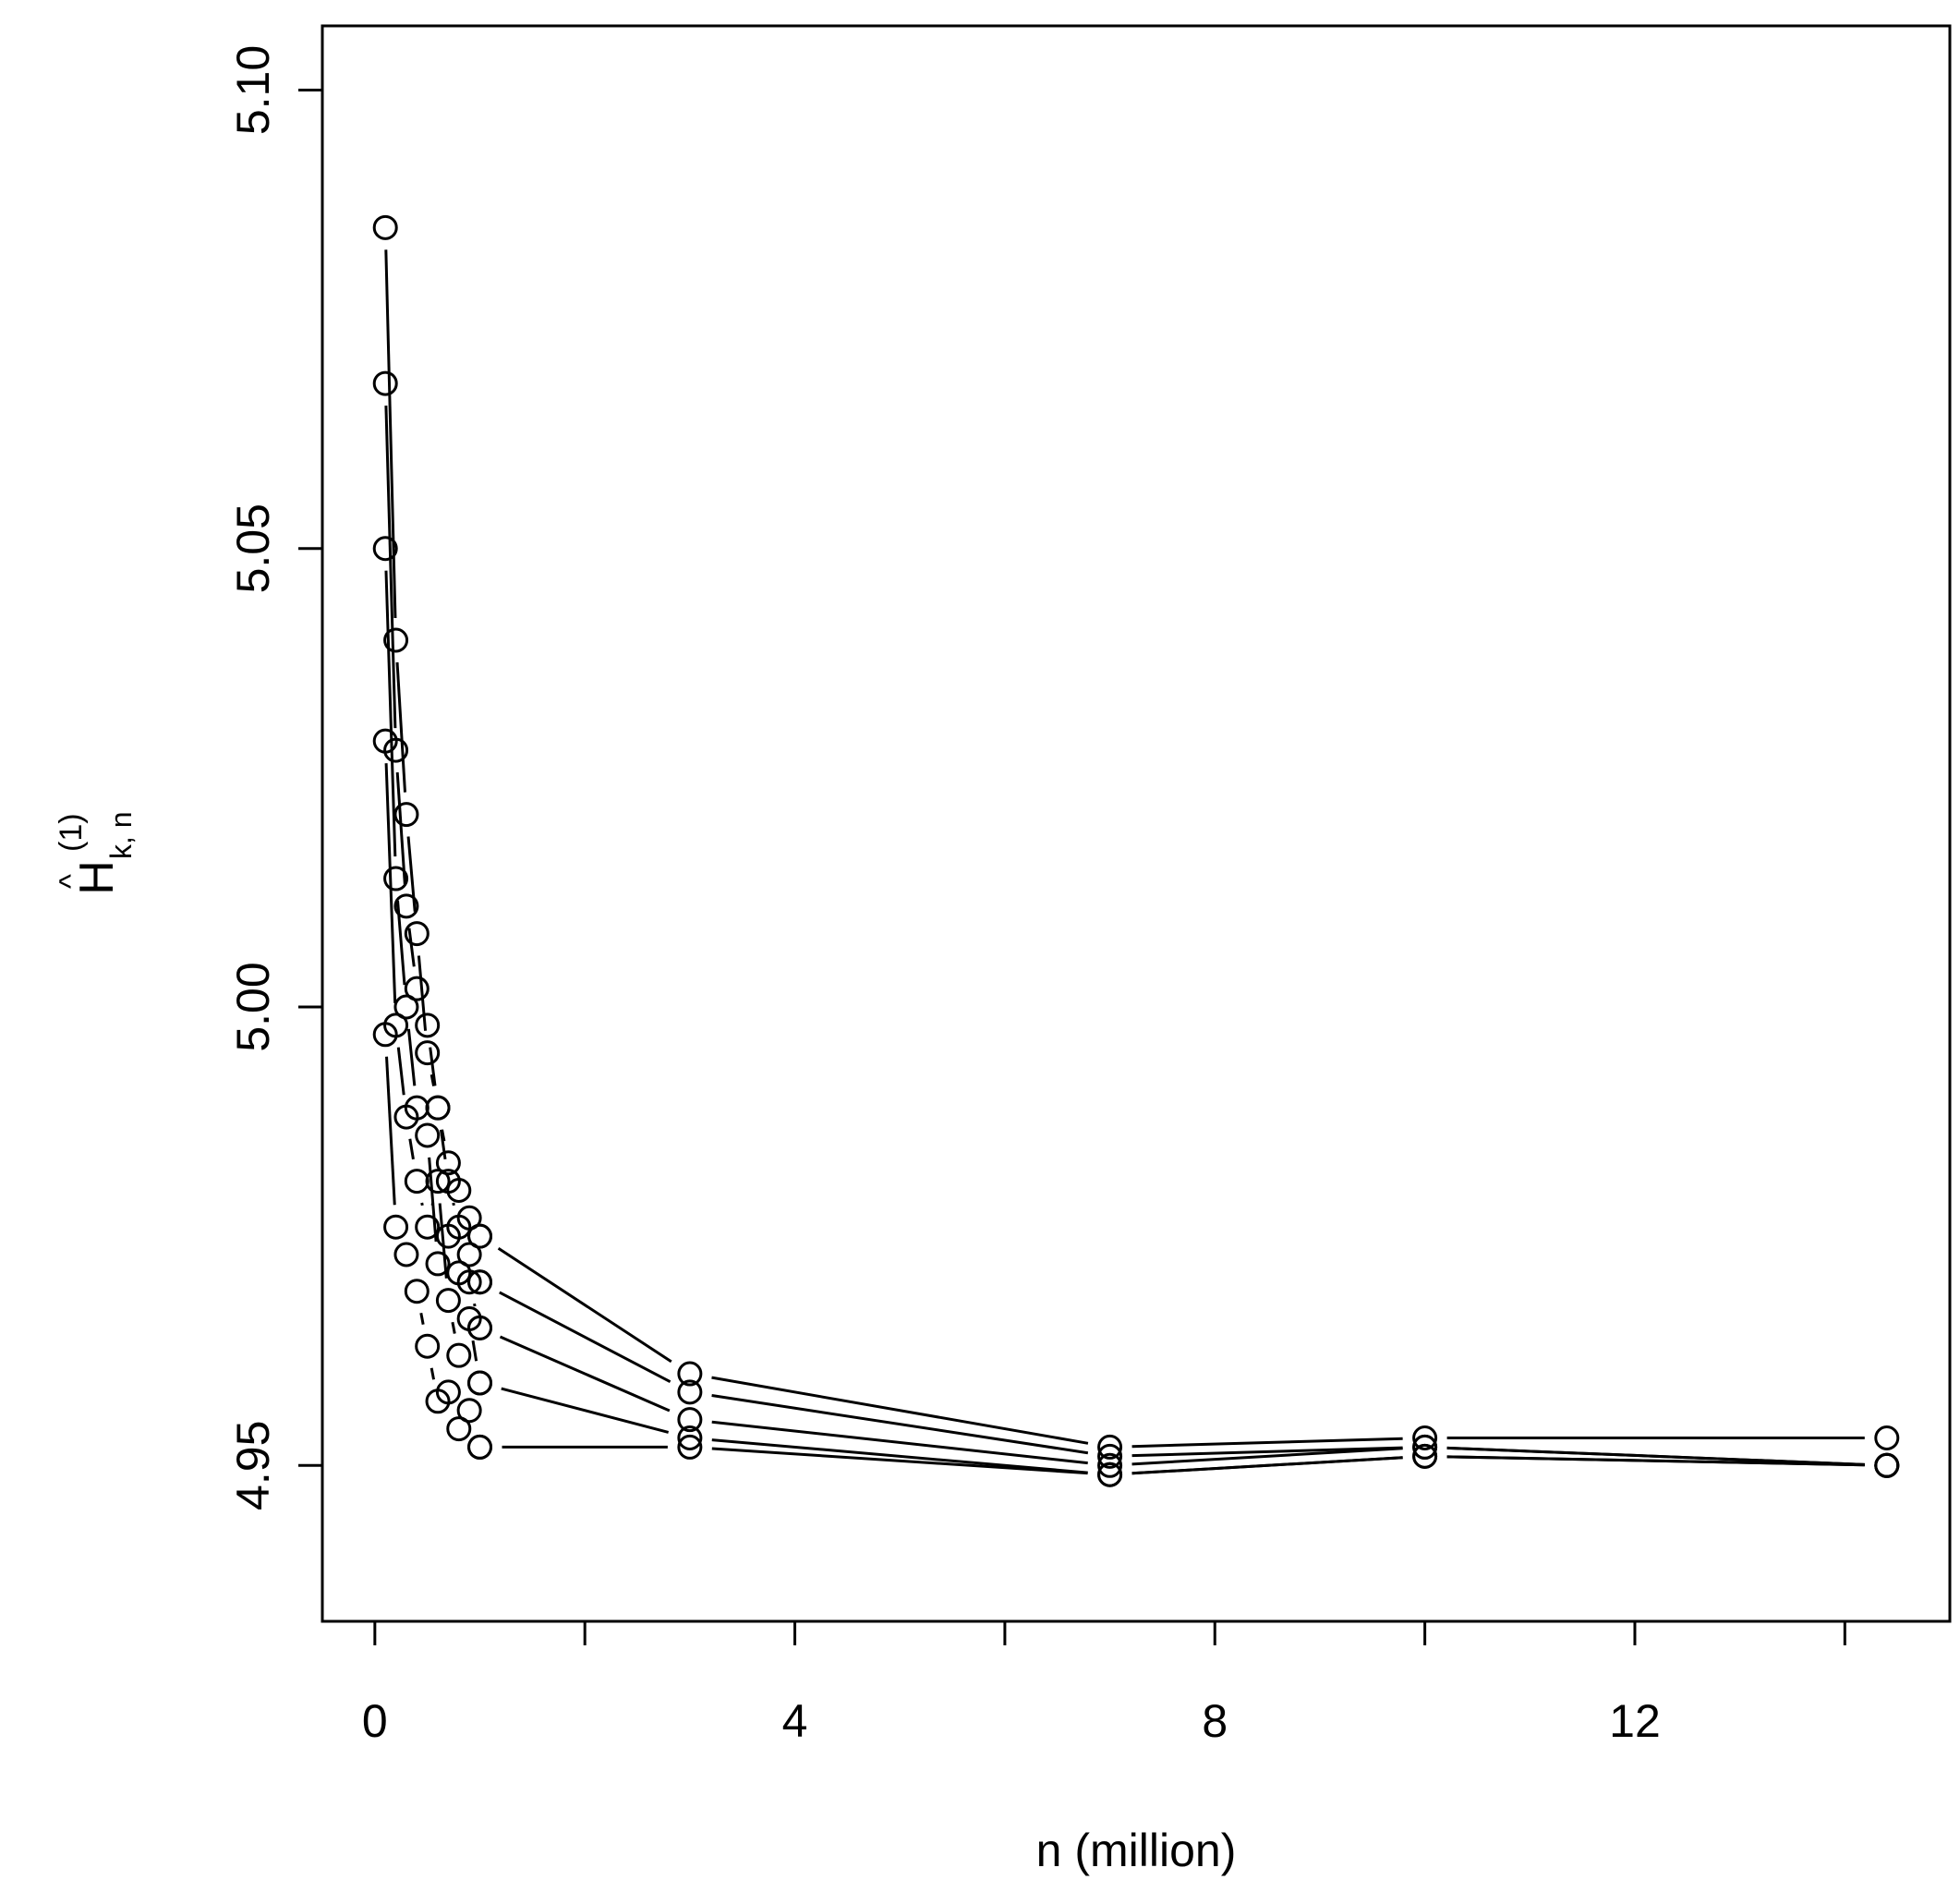 The image size is (1960, 1892). I want to click on x-tick-label: 0, so click(375, 1721).